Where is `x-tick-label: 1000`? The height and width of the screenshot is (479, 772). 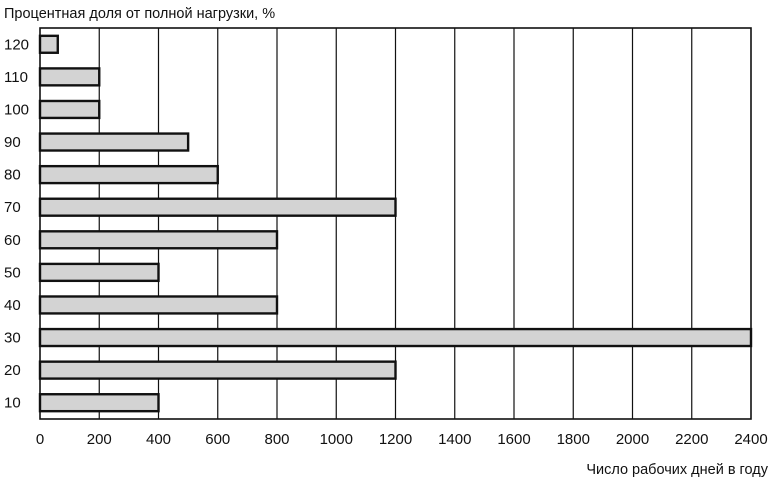
x-tick-label: 1000 is located at coordinates (336, 439).